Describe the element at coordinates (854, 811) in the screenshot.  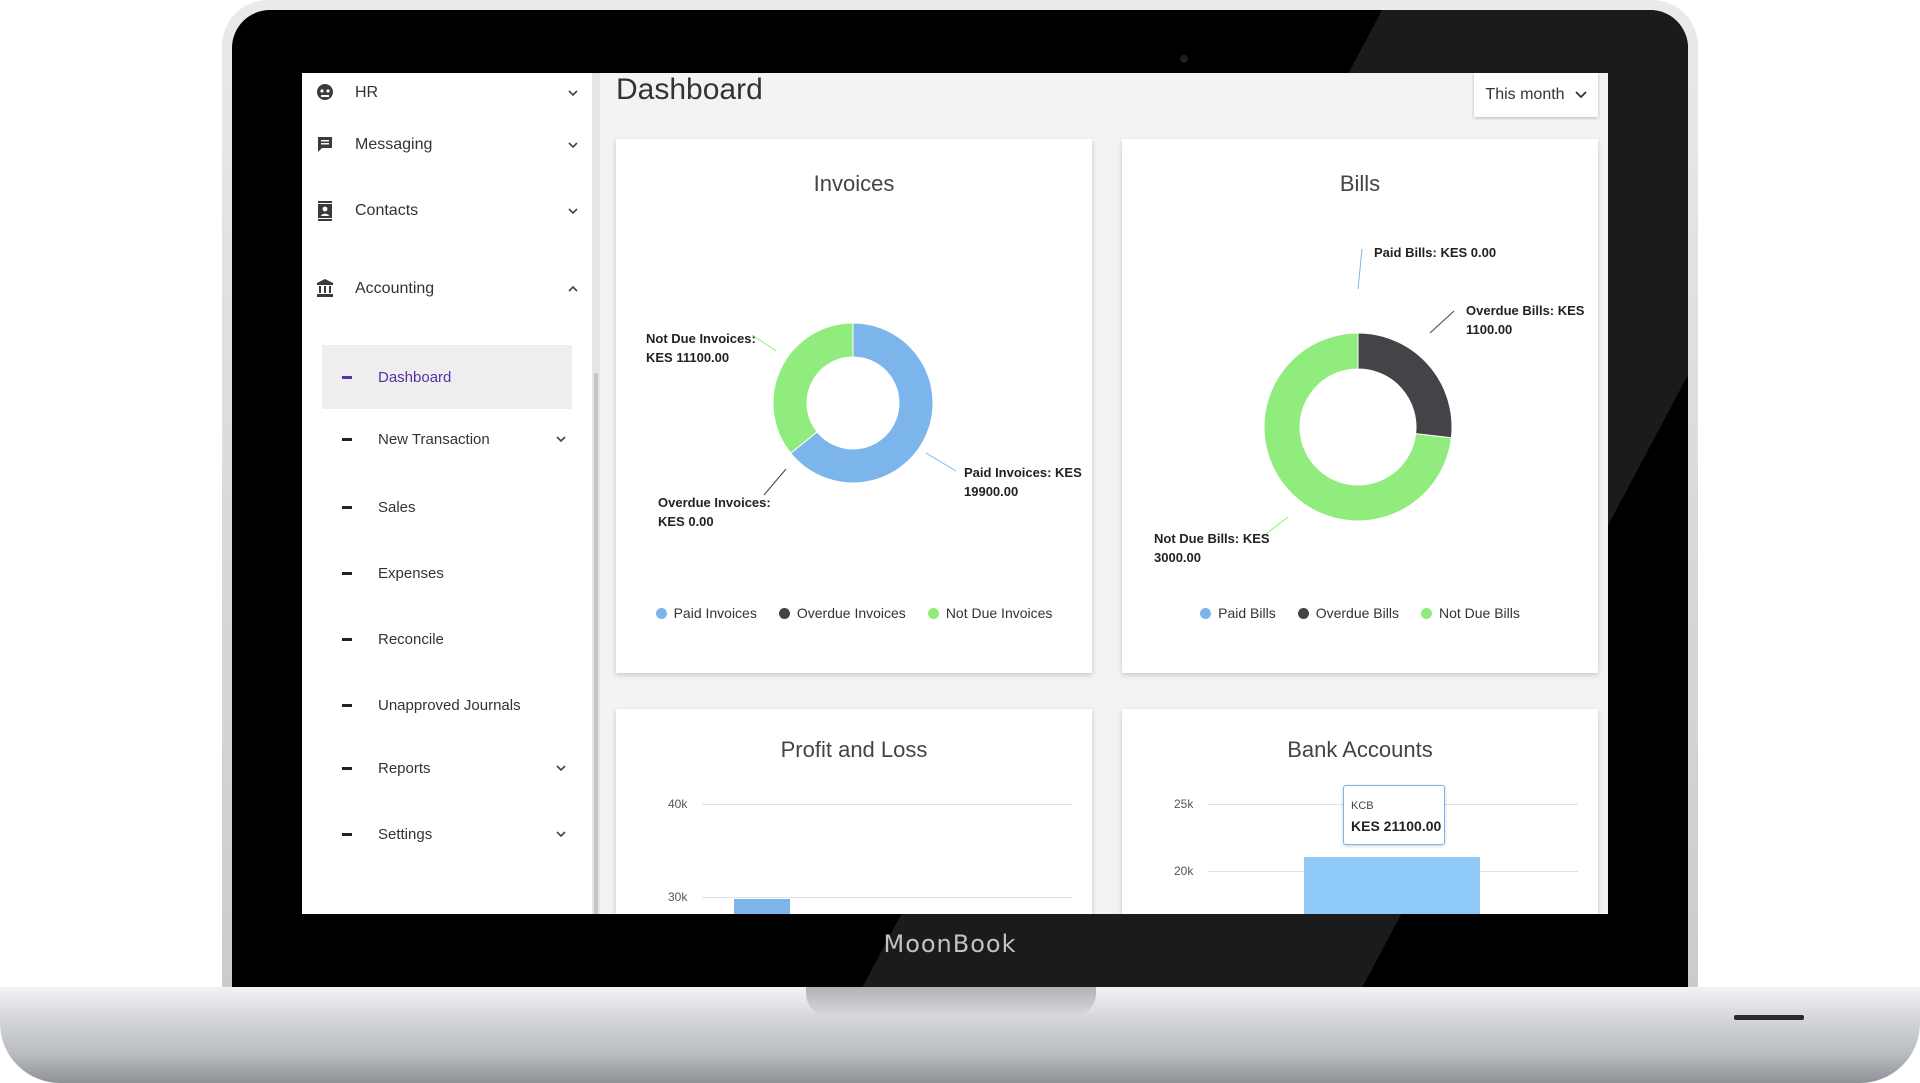
I see `profit-loss-card: Profit and Loss 40k 30k` at that location.